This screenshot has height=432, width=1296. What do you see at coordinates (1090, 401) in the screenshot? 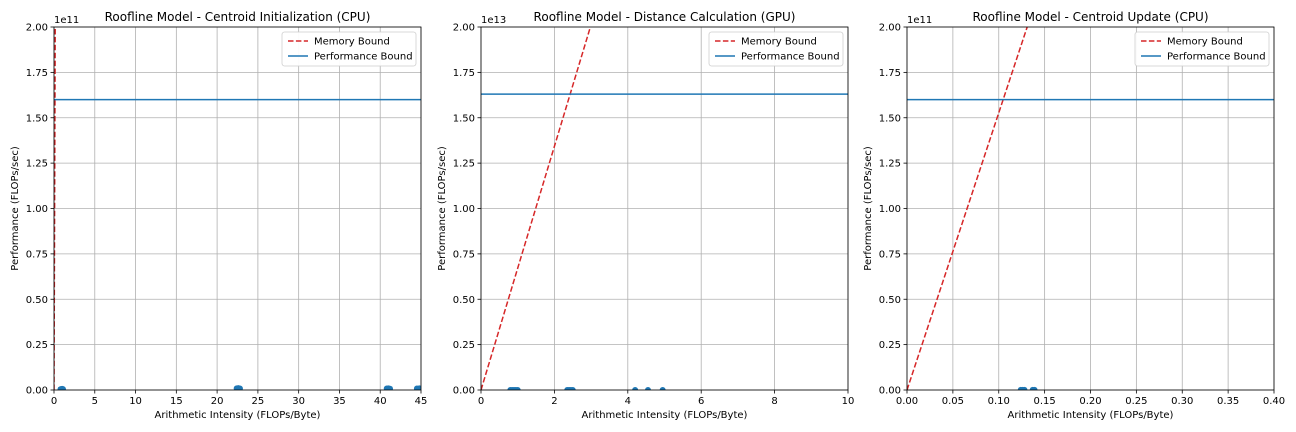
I see `x-tick-label: 0.20` at bounding box center [1090, 401].